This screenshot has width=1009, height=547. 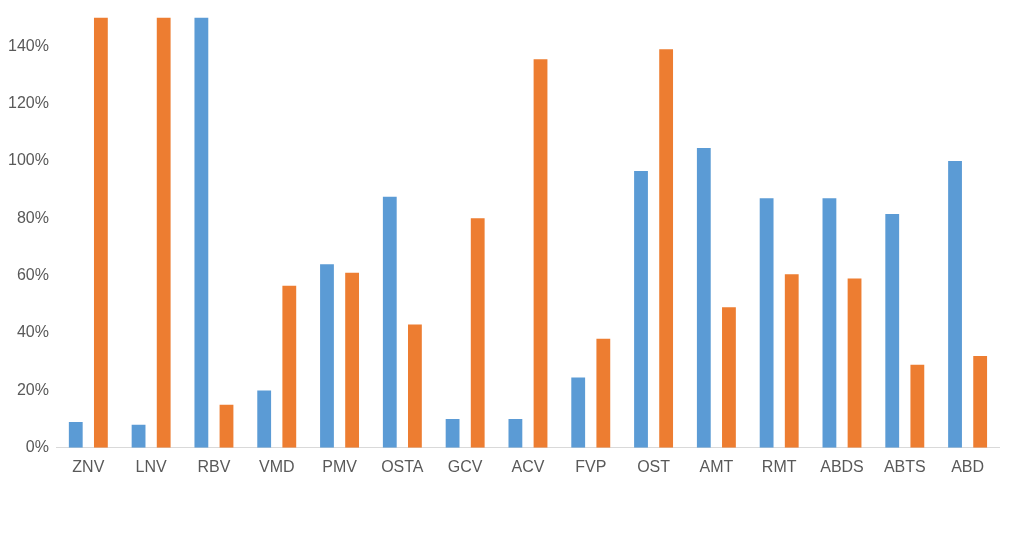 I want to click on x-tick-label: ABTS, so click(x=904, y=466).